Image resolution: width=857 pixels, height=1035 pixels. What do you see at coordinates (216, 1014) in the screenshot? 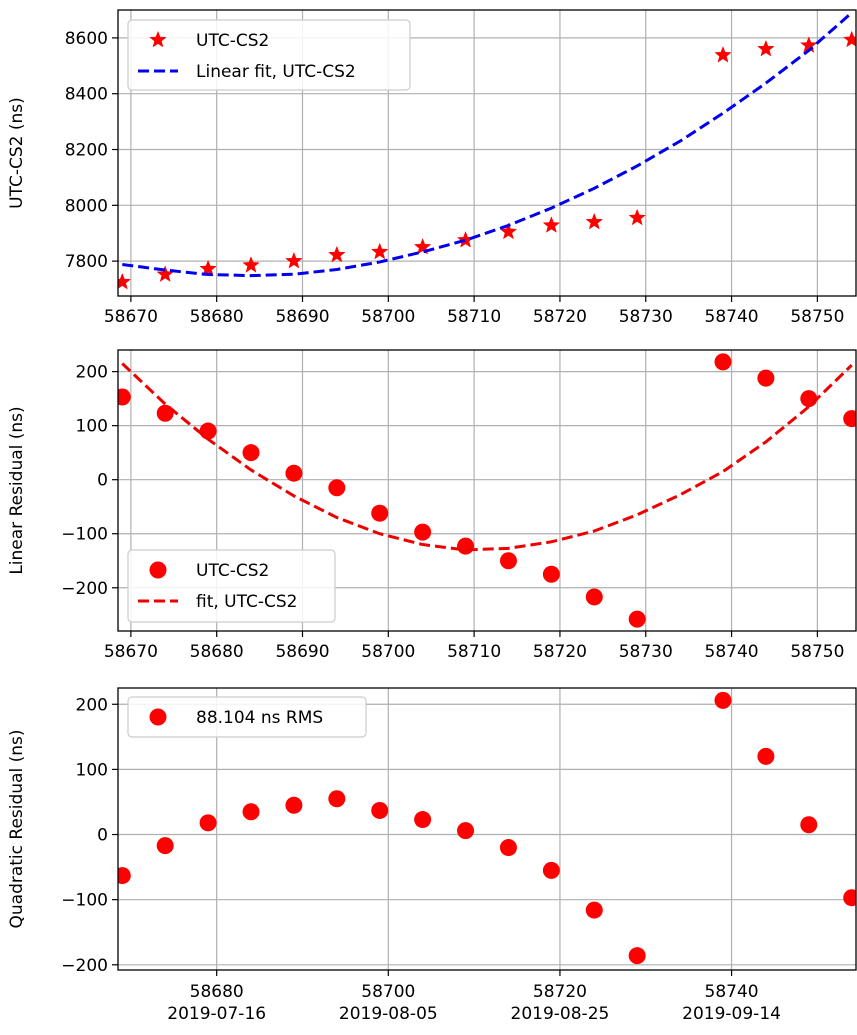
I see `x-tick-label: 2019-07-16` at bounding box center [216, 1014].